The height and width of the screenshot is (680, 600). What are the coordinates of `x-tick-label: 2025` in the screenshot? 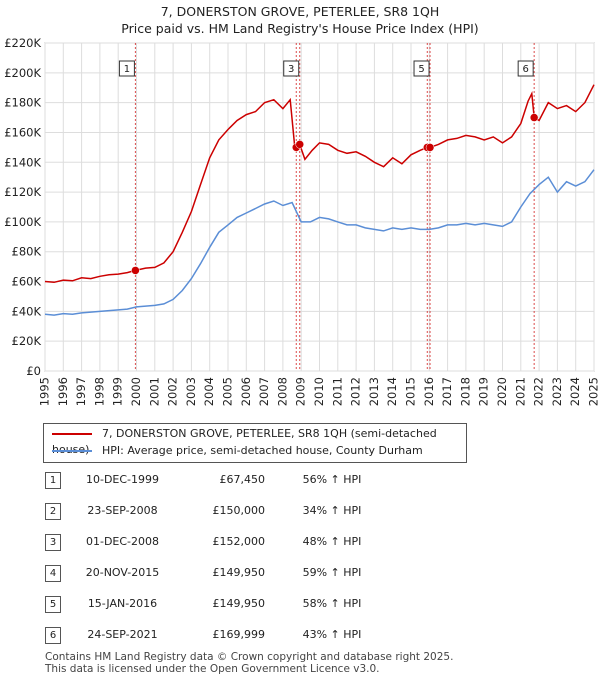 It's located at (593, 391).